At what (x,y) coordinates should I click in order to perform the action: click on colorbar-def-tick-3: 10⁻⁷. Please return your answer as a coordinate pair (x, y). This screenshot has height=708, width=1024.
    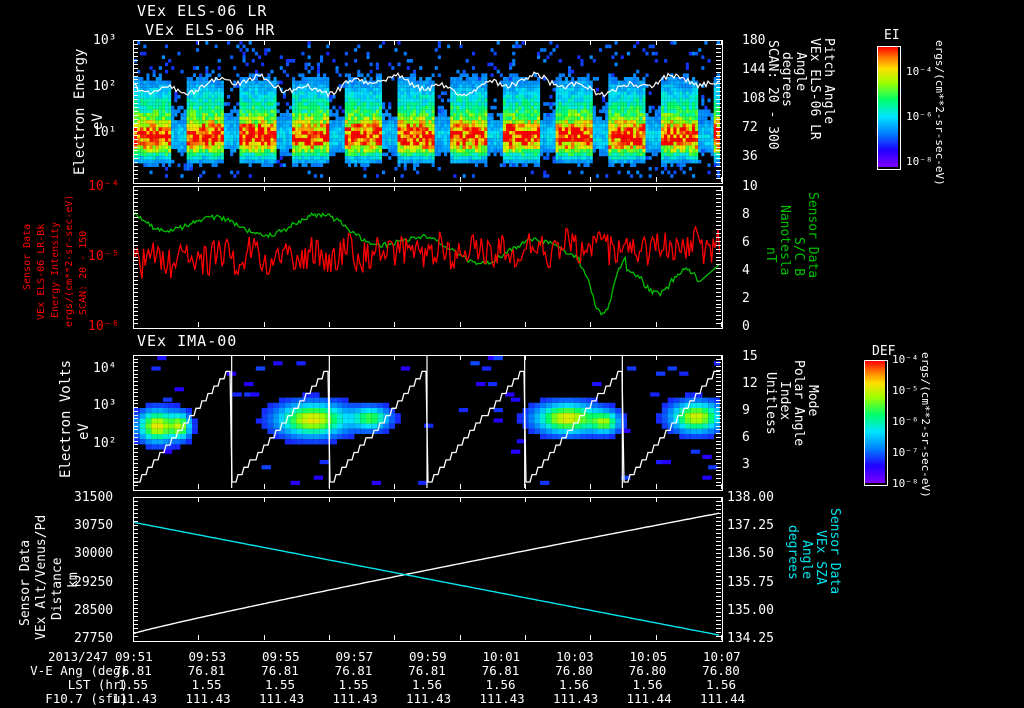
    Looking at the image, I should click on (905, 452).